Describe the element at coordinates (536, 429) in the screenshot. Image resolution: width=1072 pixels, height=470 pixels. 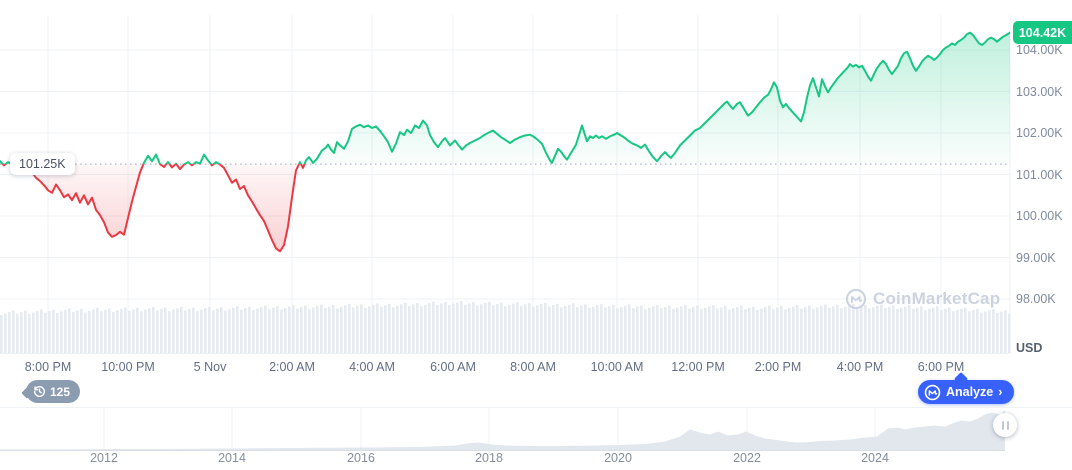
I see `timeline-minimap` at that location.